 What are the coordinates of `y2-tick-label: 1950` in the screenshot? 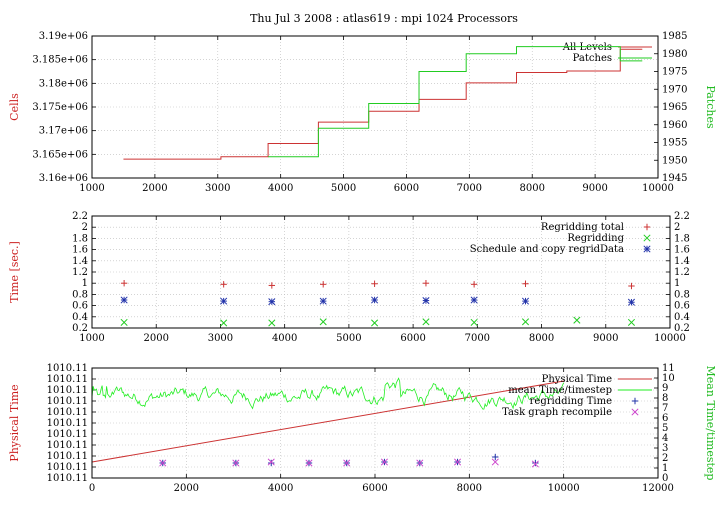 It's located at (674, 160).